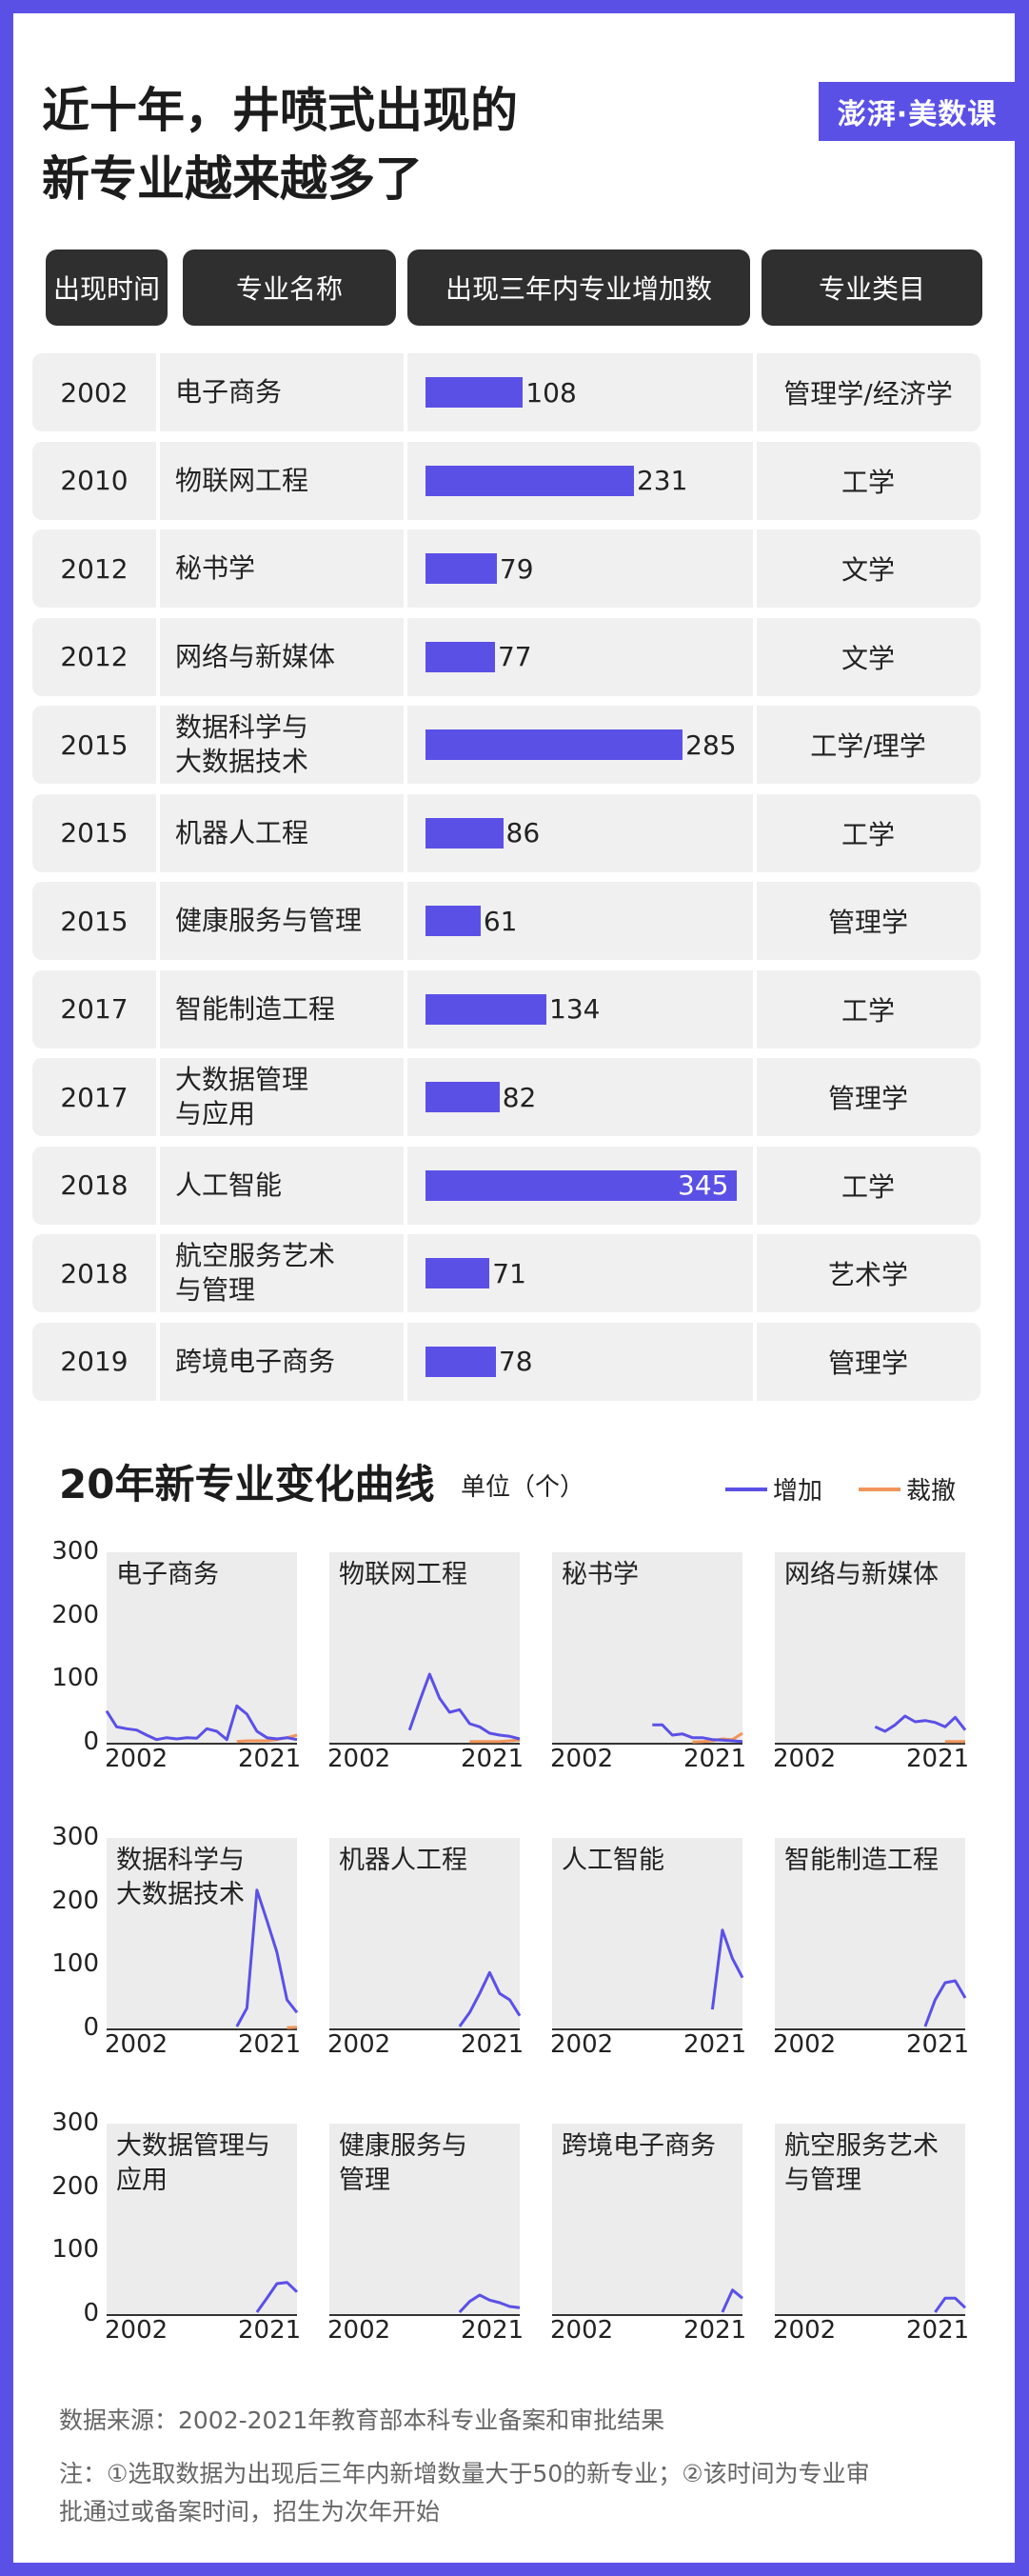 The height and width of the screenshot is (2576, 1029). What do you see at coordinates (247, 1484) in the screenshot?
I see `section-title: 20年新专业变化曲线` at bounding box center [247, 1484].